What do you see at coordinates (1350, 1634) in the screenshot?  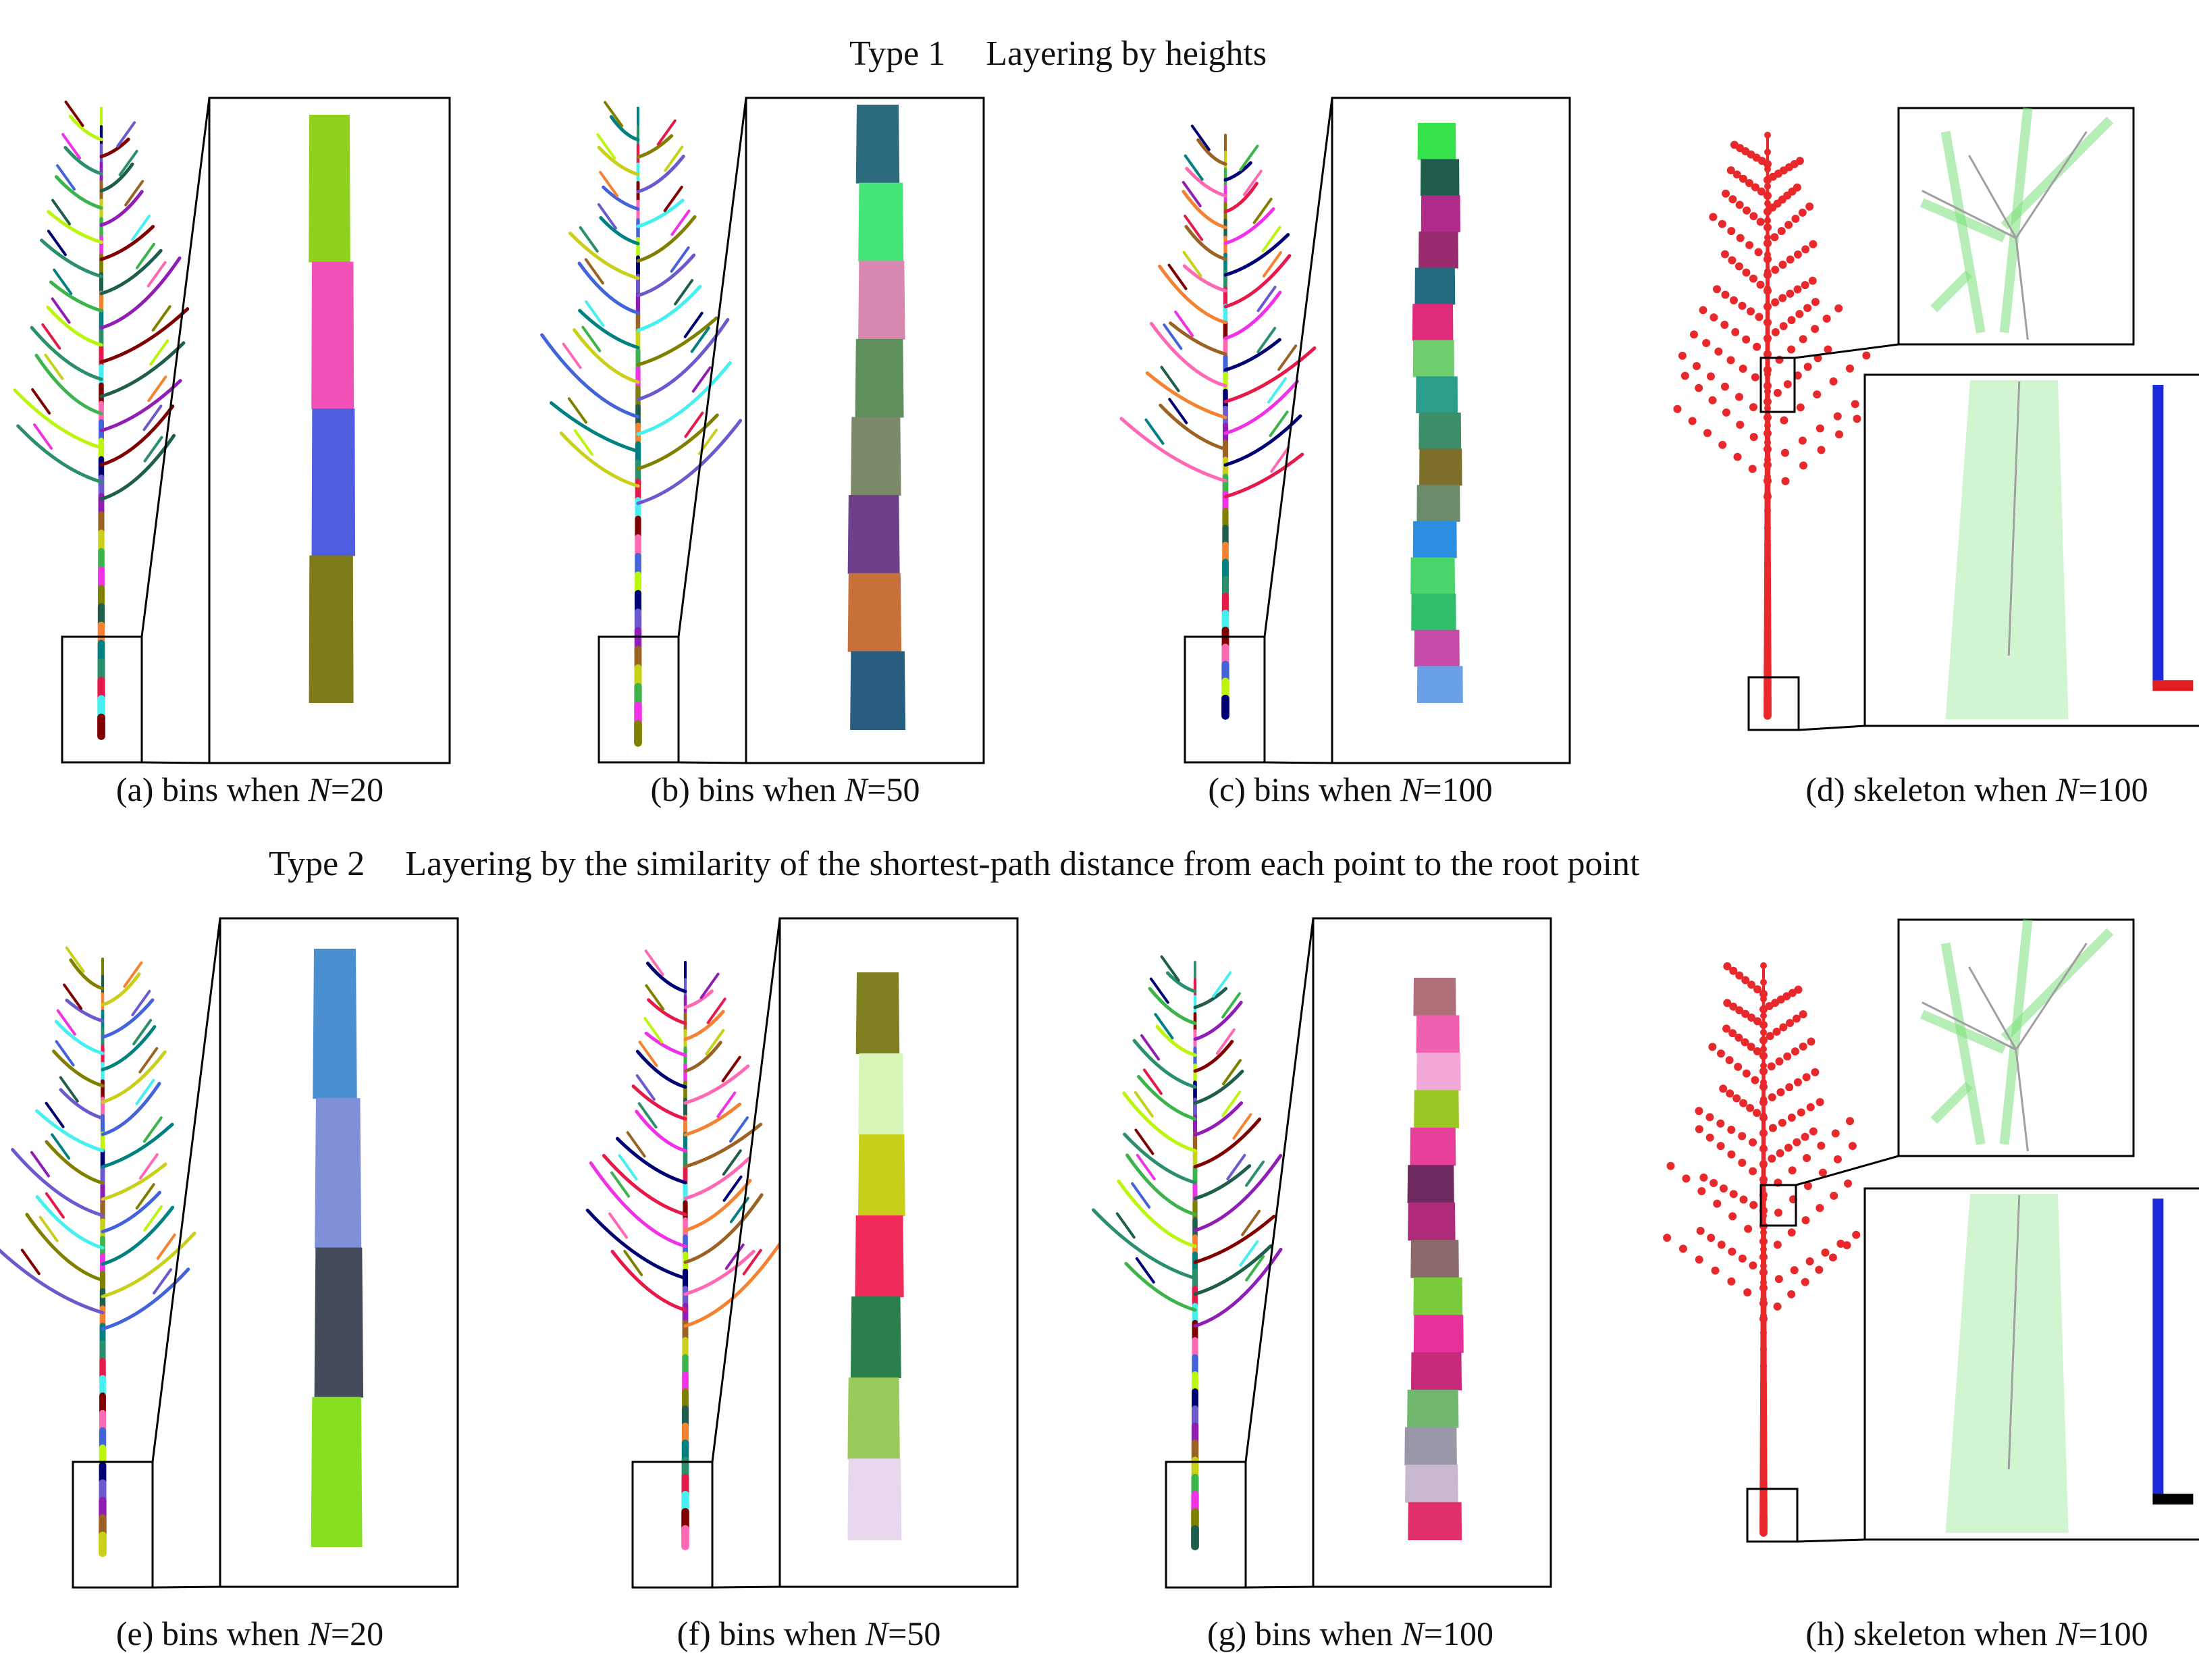 I see `caption-g: (g) bins when N=100` at bounding box center [1350, 1634].